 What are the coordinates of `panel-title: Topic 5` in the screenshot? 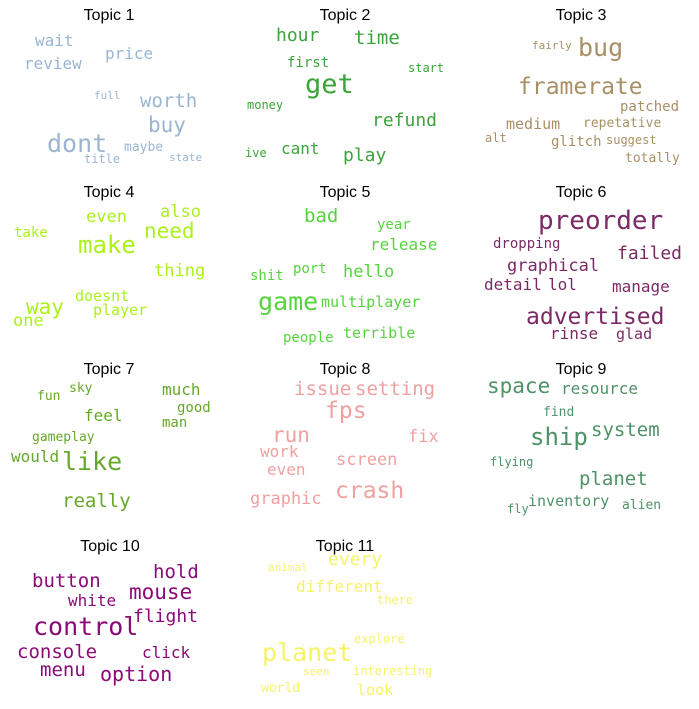 It's located at (345, 192).